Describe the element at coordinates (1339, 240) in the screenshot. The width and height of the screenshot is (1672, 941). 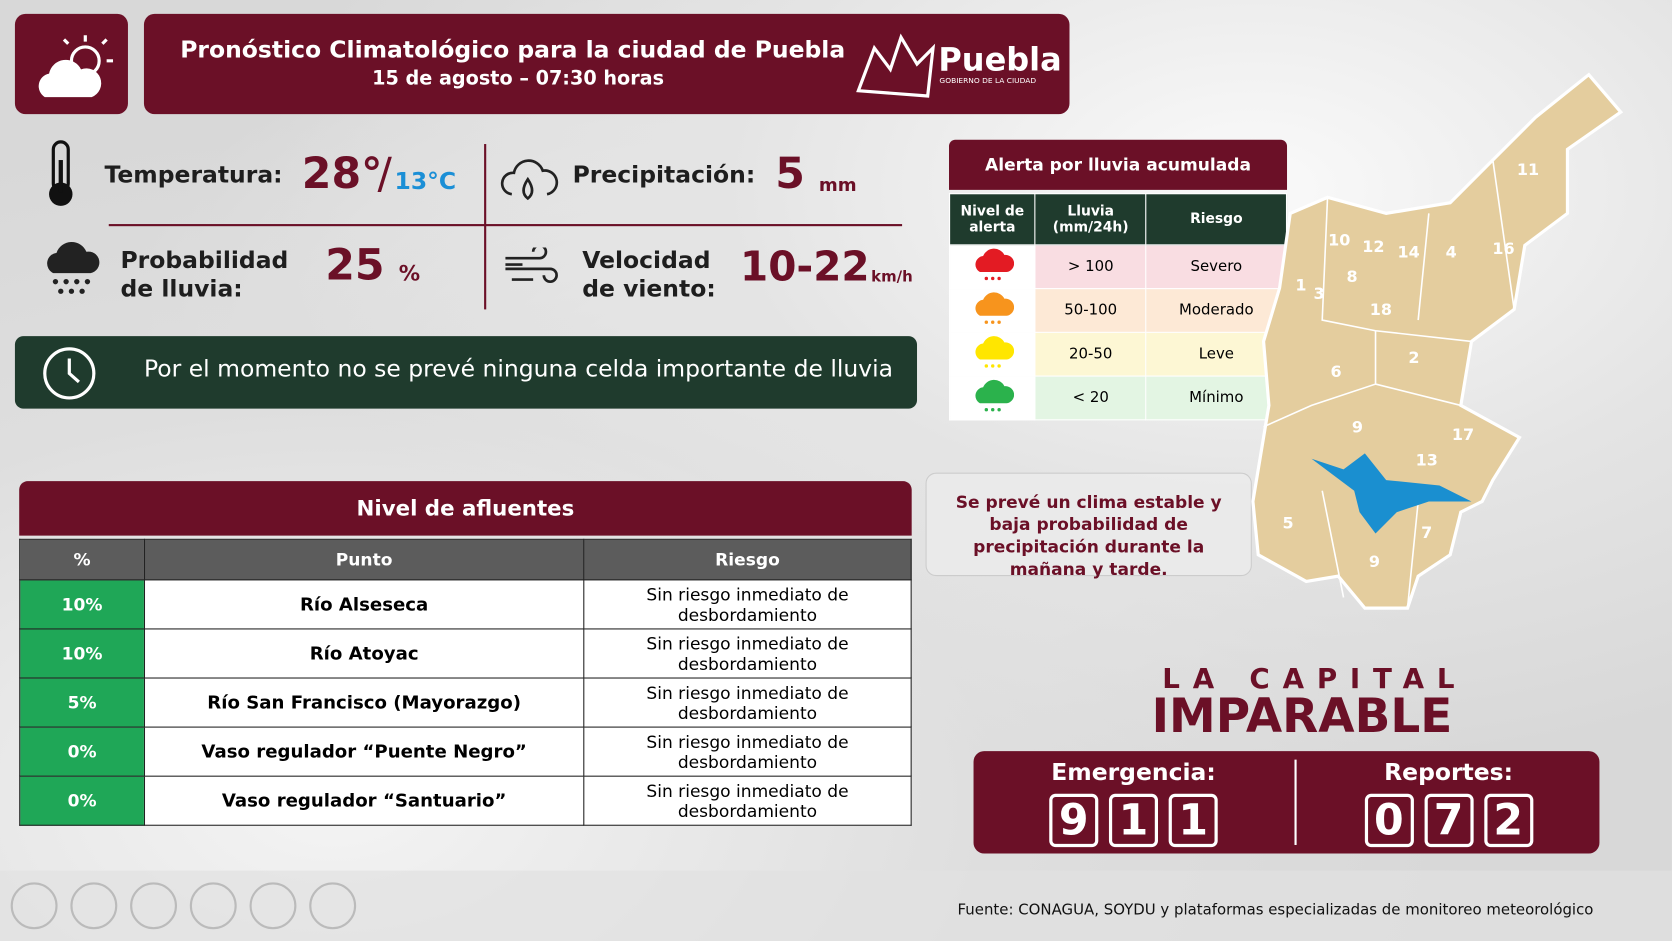
I see `map-label: 10` at that location.